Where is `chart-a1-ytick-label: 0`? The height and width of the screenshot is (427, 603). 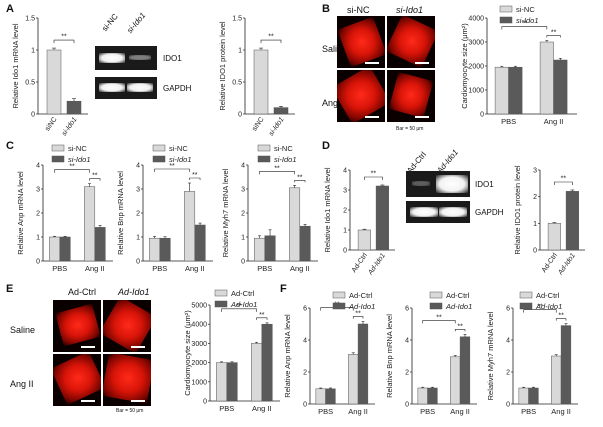
chart-a1-ytick-label: 0 is located at coordinates (33, 115).